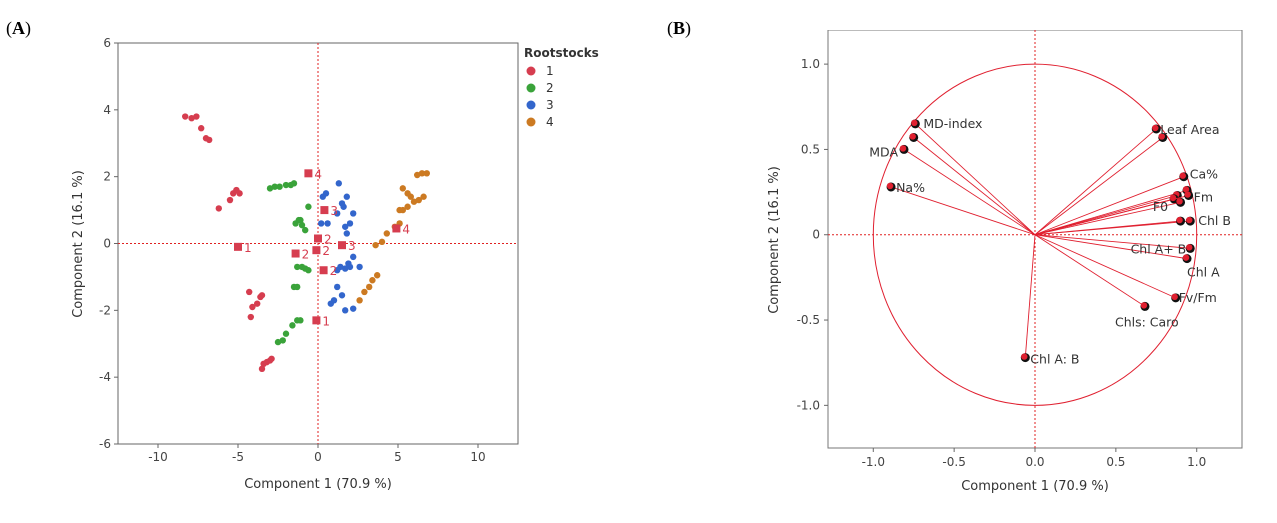 The height and width of the screenshot is (523, 1277). Describe the element at coordinates (561, 53) in the screenshot. I see `legend-title: Rootstocks` at that location.